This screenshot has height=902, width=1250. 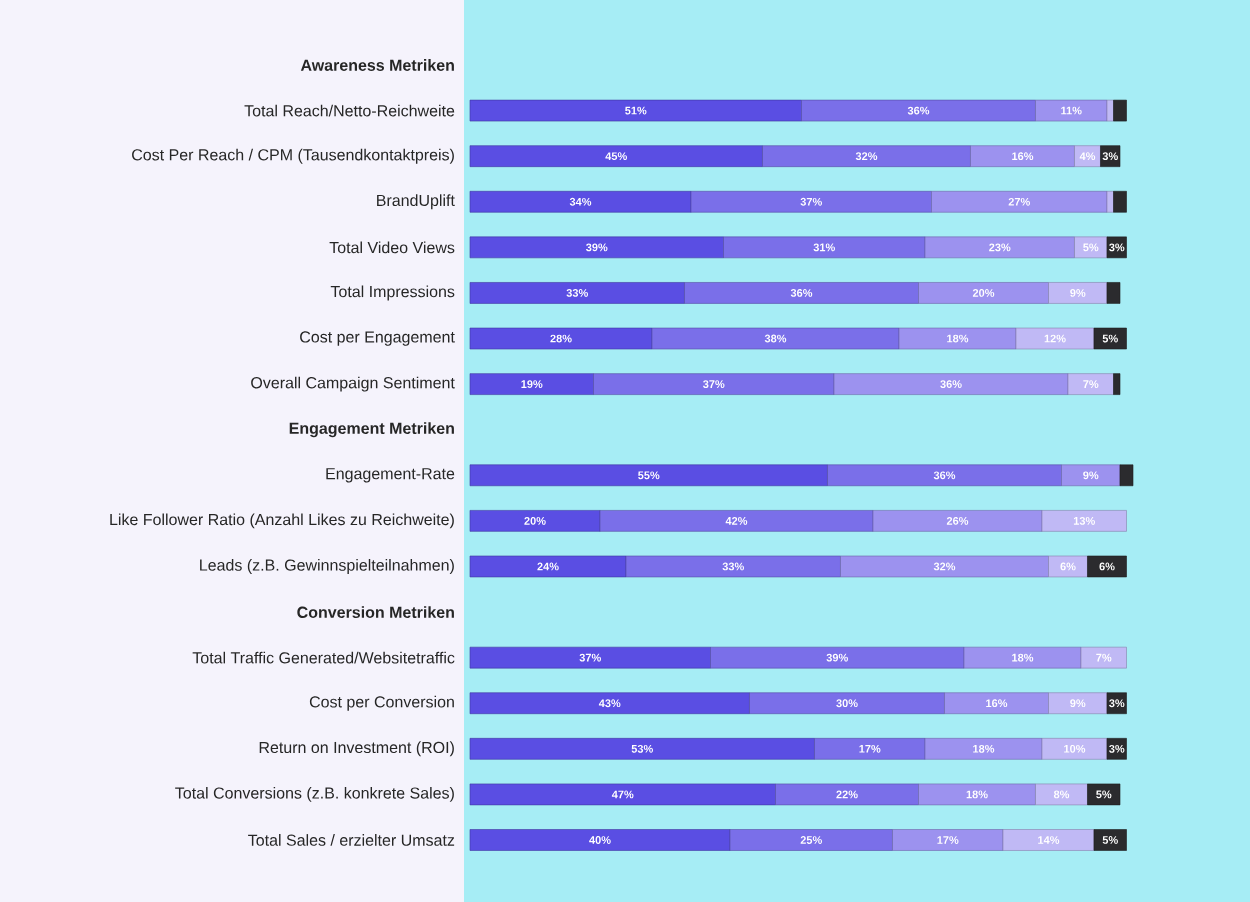 I want to click on data-label: 25%, so click(x=811, y=840).